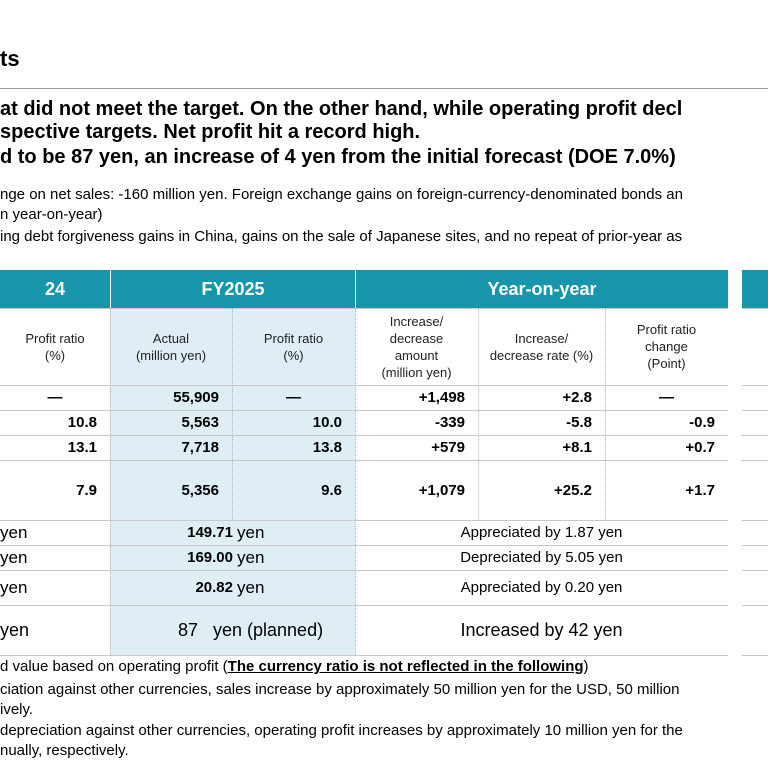 The image size is (768, 768). What do you see at coordinates (200, 447) in the screenshot?
I see `data-cell: 7,718` at bounding box center [200, 447].